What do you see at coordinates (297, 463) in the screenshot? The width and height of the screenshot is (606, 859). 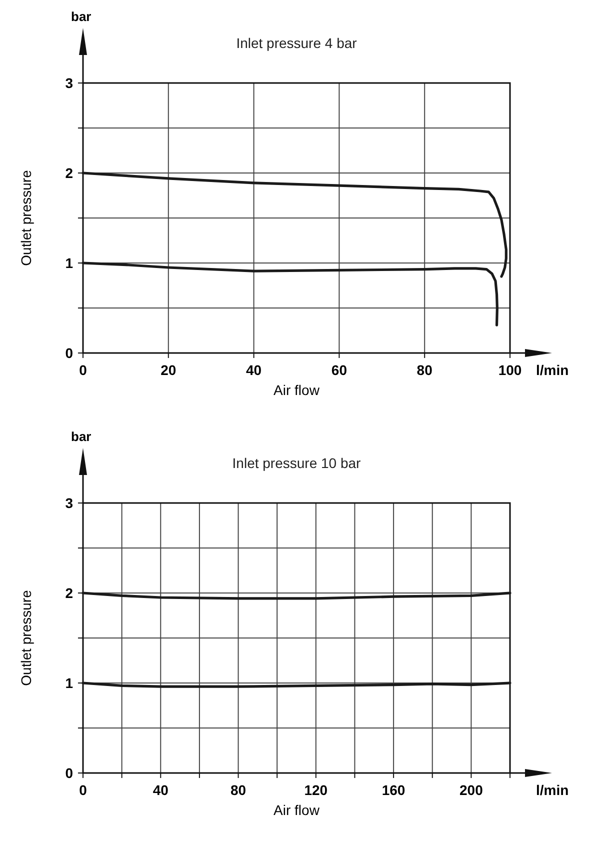 I see `chart-title: Inlet pressure 10 bar` at bounding box center [297, 463].